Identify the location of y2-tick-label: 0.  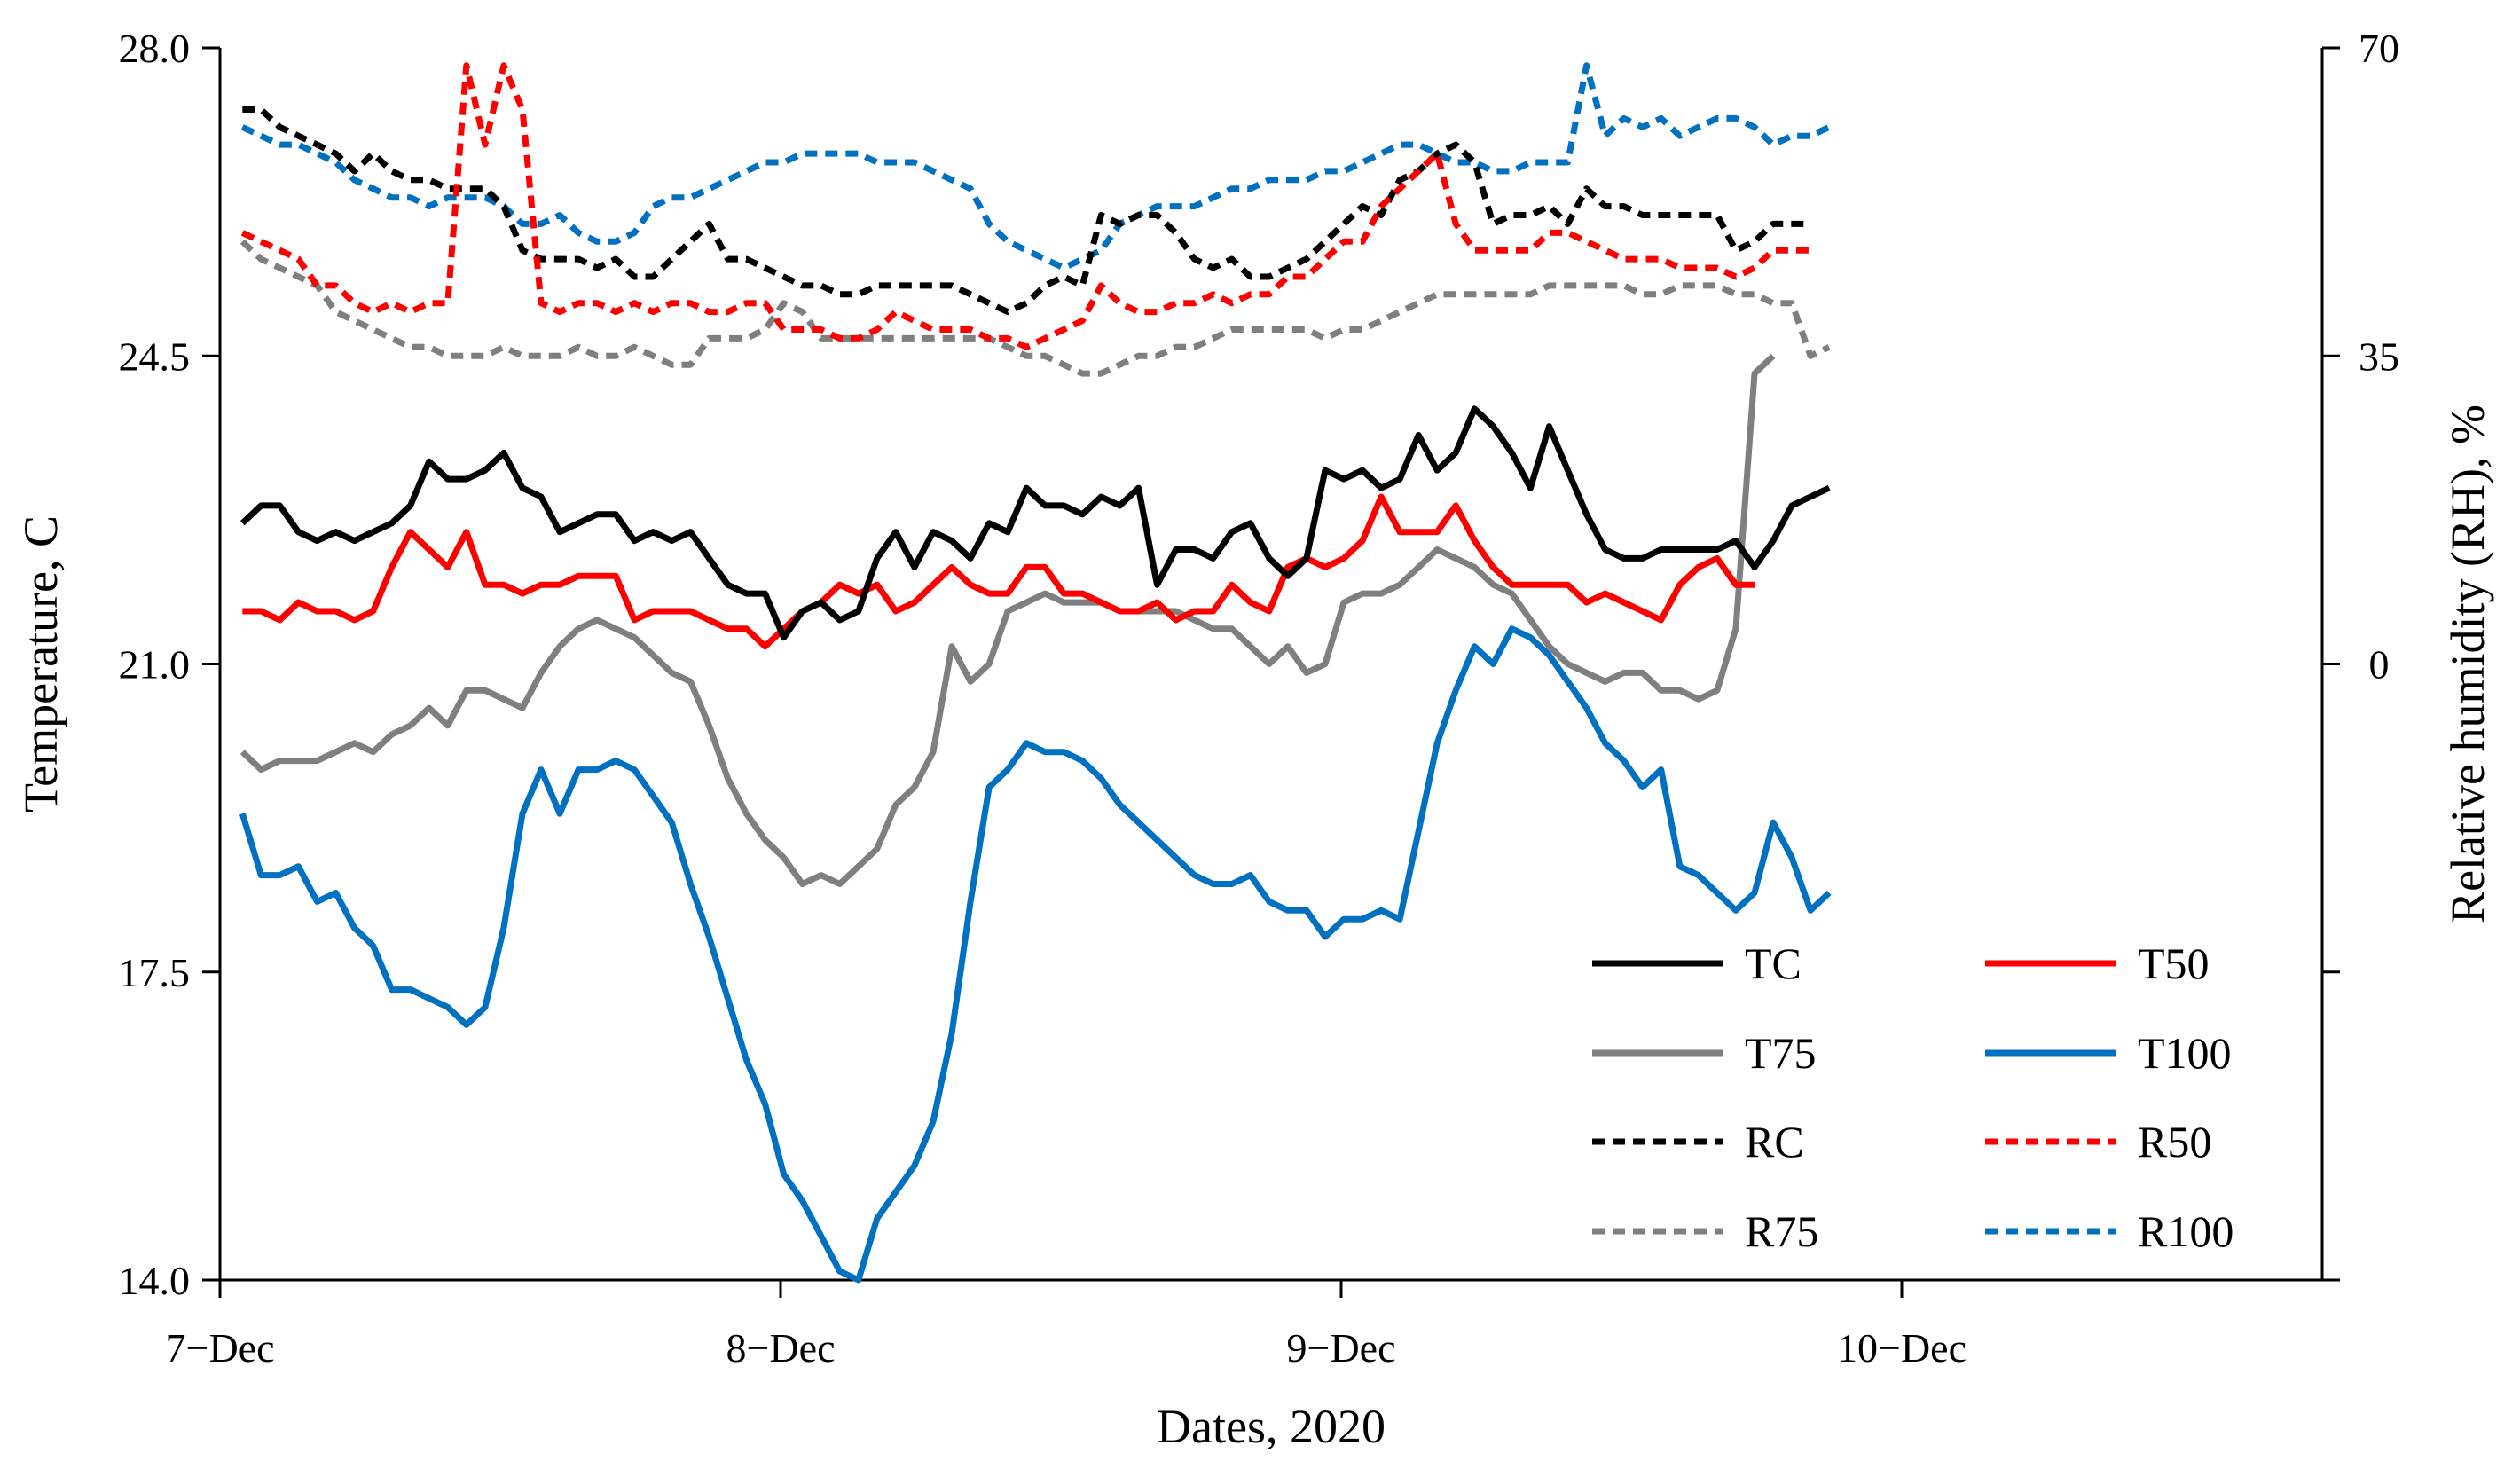
(2379, 665).